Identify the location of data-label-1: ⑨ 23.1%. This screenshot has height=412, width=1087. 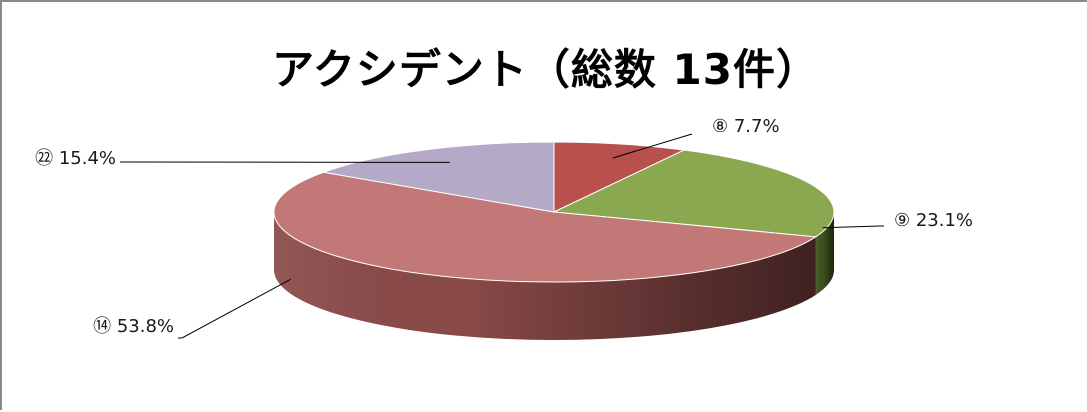
(933, 220).